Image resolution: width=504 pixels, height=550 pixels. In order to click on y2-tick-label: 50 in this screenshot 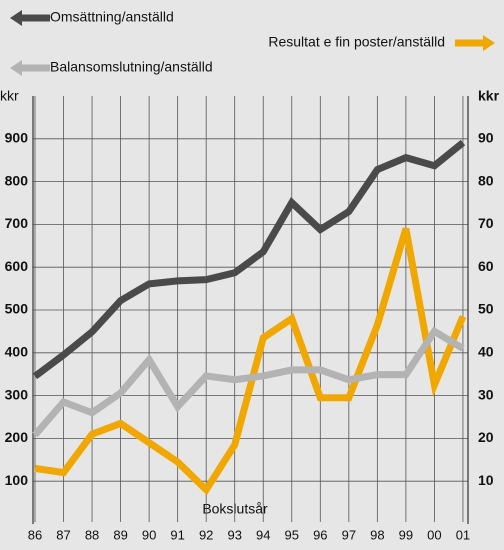, I will do `click(486, 309)`.